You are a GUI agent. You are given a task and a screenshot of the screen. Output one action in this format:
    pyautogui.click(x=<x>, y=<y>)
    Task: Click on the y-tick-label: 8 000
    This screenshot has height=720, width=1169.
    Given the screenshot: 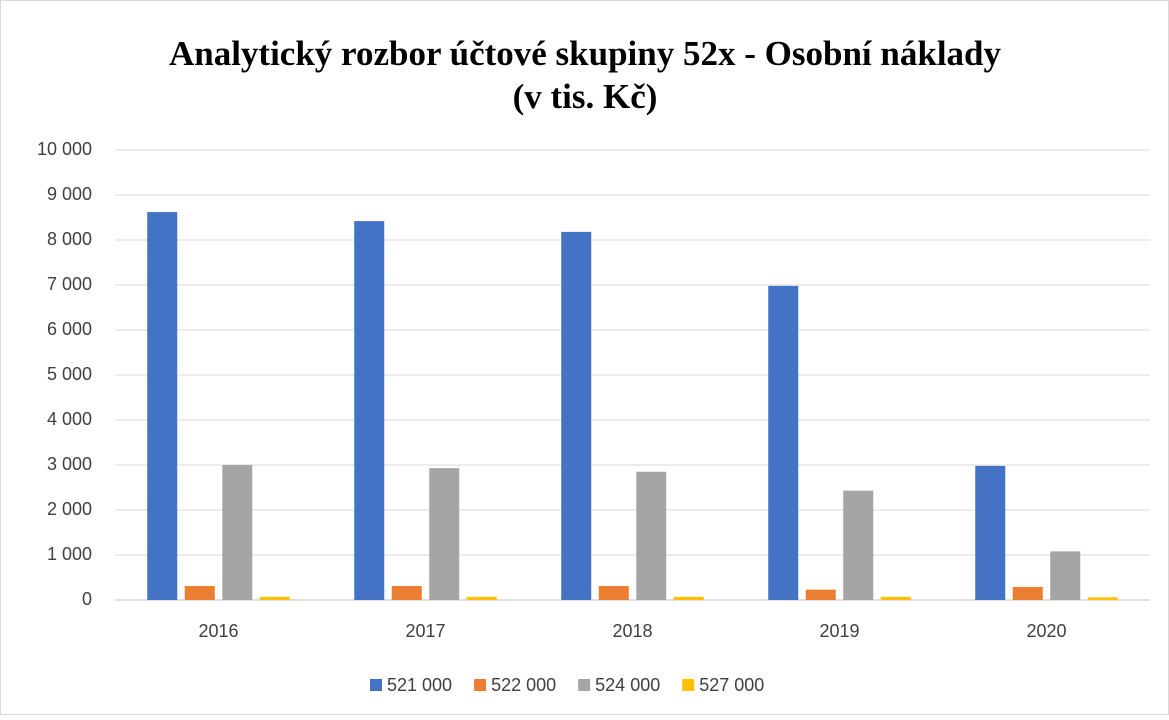 What is the action you would take?
    pyautogui.click(x=69, y=239)
    